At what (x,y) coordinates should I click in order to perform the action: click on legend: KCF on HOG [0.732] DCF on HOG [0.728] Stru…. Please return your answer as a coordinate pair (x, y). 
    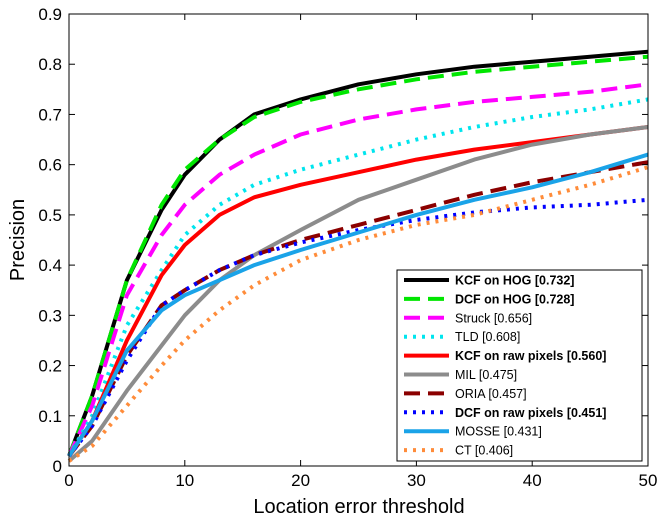
    Looking at the image, I should click on (519, 365).